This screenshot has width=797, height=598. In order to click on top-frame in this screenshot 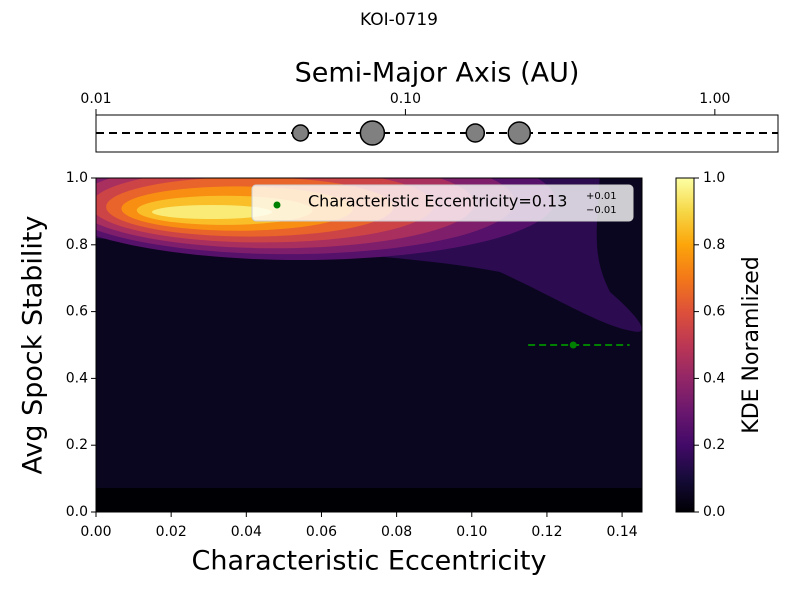, I will do `click(437, 133)`.